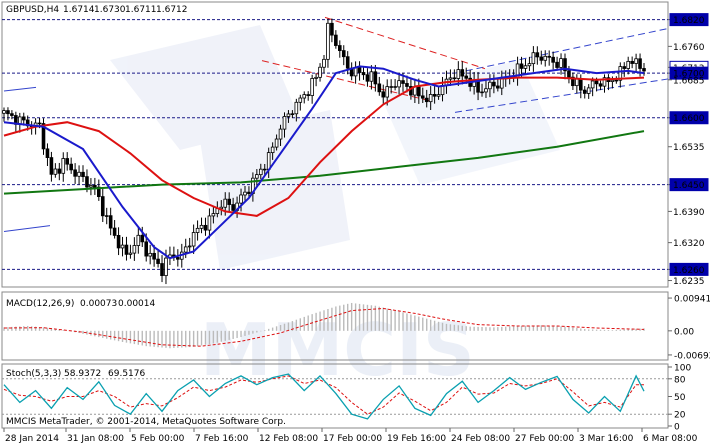  Describe the element at coordinates (561, 51) in the screenshot. I see `channel-upper-line` at that location.